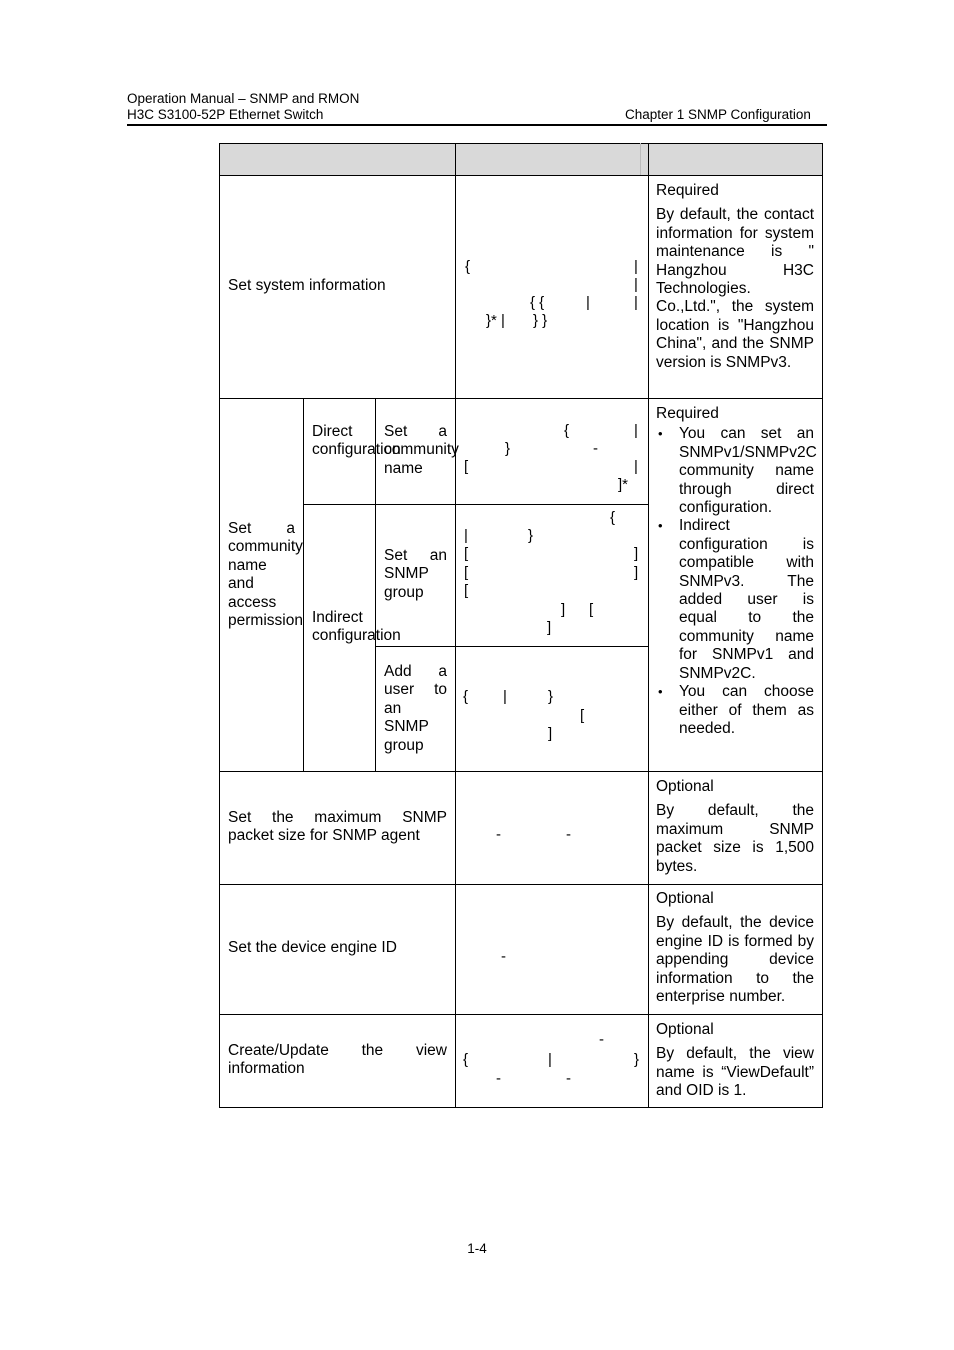 The image size is (954, 1350). Describe the element at coordinates (540, 320) in the screenshot. I see `command-glyph: } }` at that location.